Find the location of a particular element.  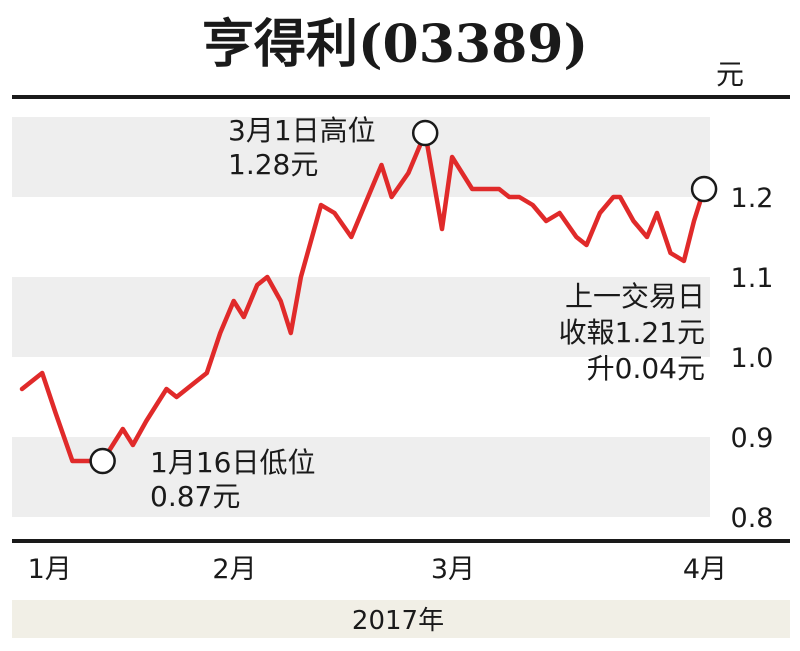

annotation-text: 收報1.21元 is located at coordinates (632, 332).